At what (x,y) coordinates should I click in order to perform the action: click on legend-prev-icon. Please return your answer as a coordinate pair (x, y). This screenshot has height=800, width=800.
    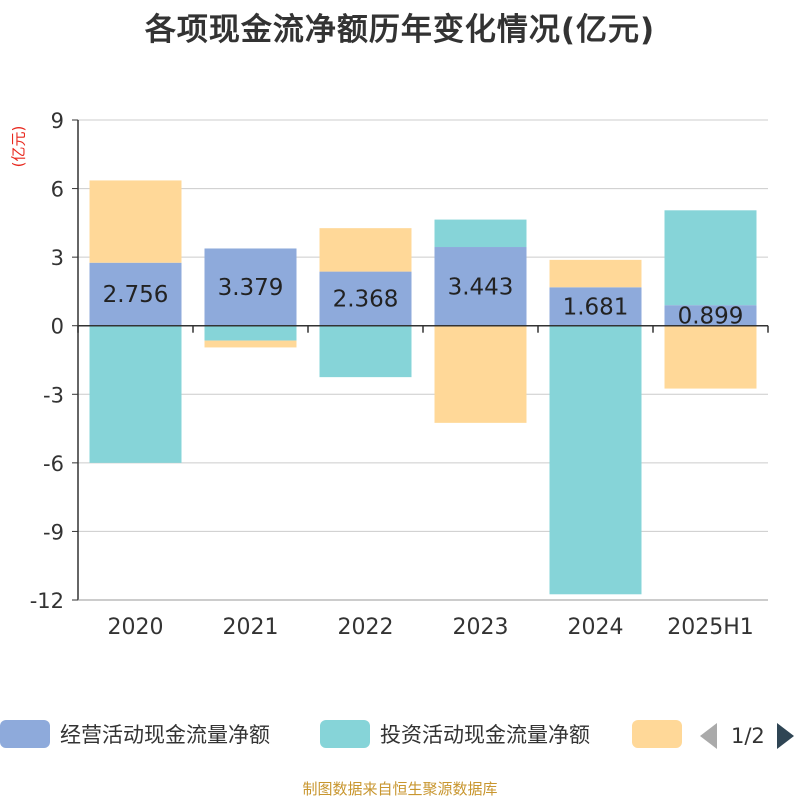
    Looking at the image, I should click on (708, 736).